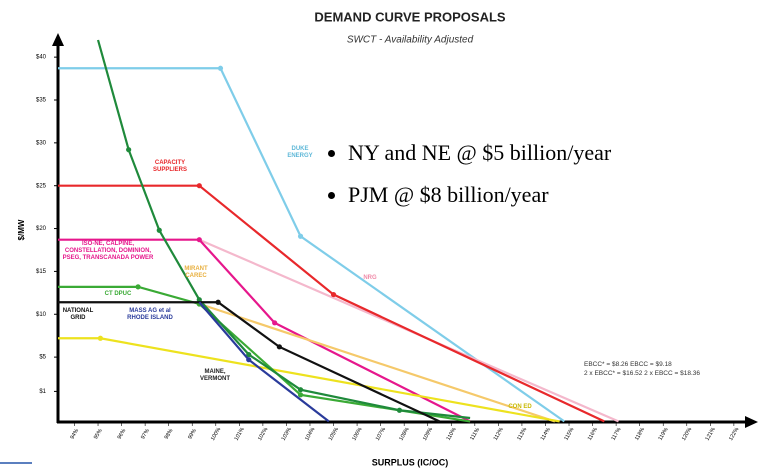 This screenshot has height=472, width=761. What do you see at coordinates (479, 195) in the screenshot?
I see `bullet: PJM @ $8 billion/year` at bounding box center [479, 195].